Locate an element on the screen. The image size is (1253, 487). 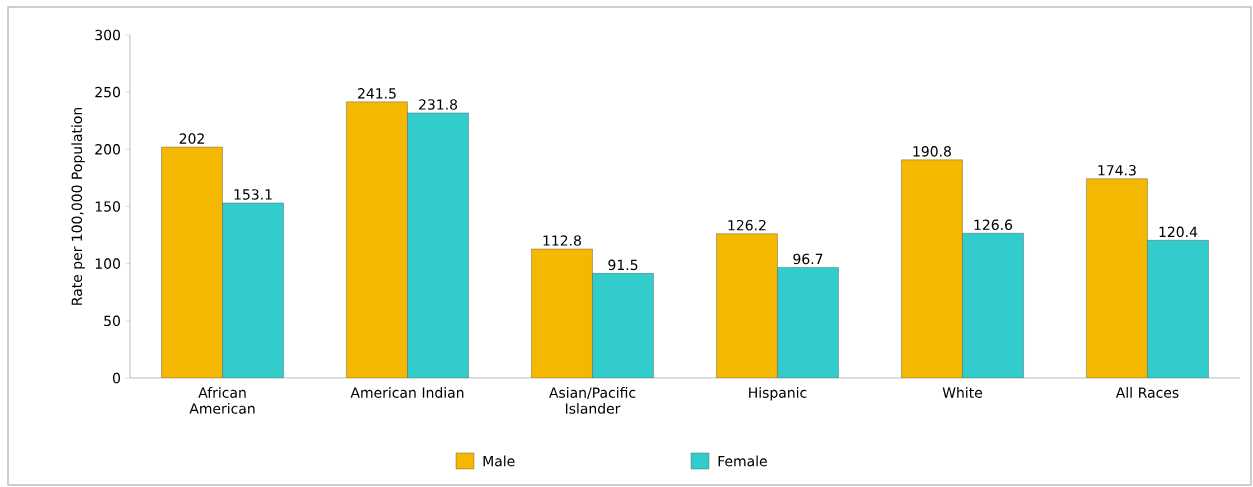
x-tick-label: All Races is located at coordinates (1147, 392).